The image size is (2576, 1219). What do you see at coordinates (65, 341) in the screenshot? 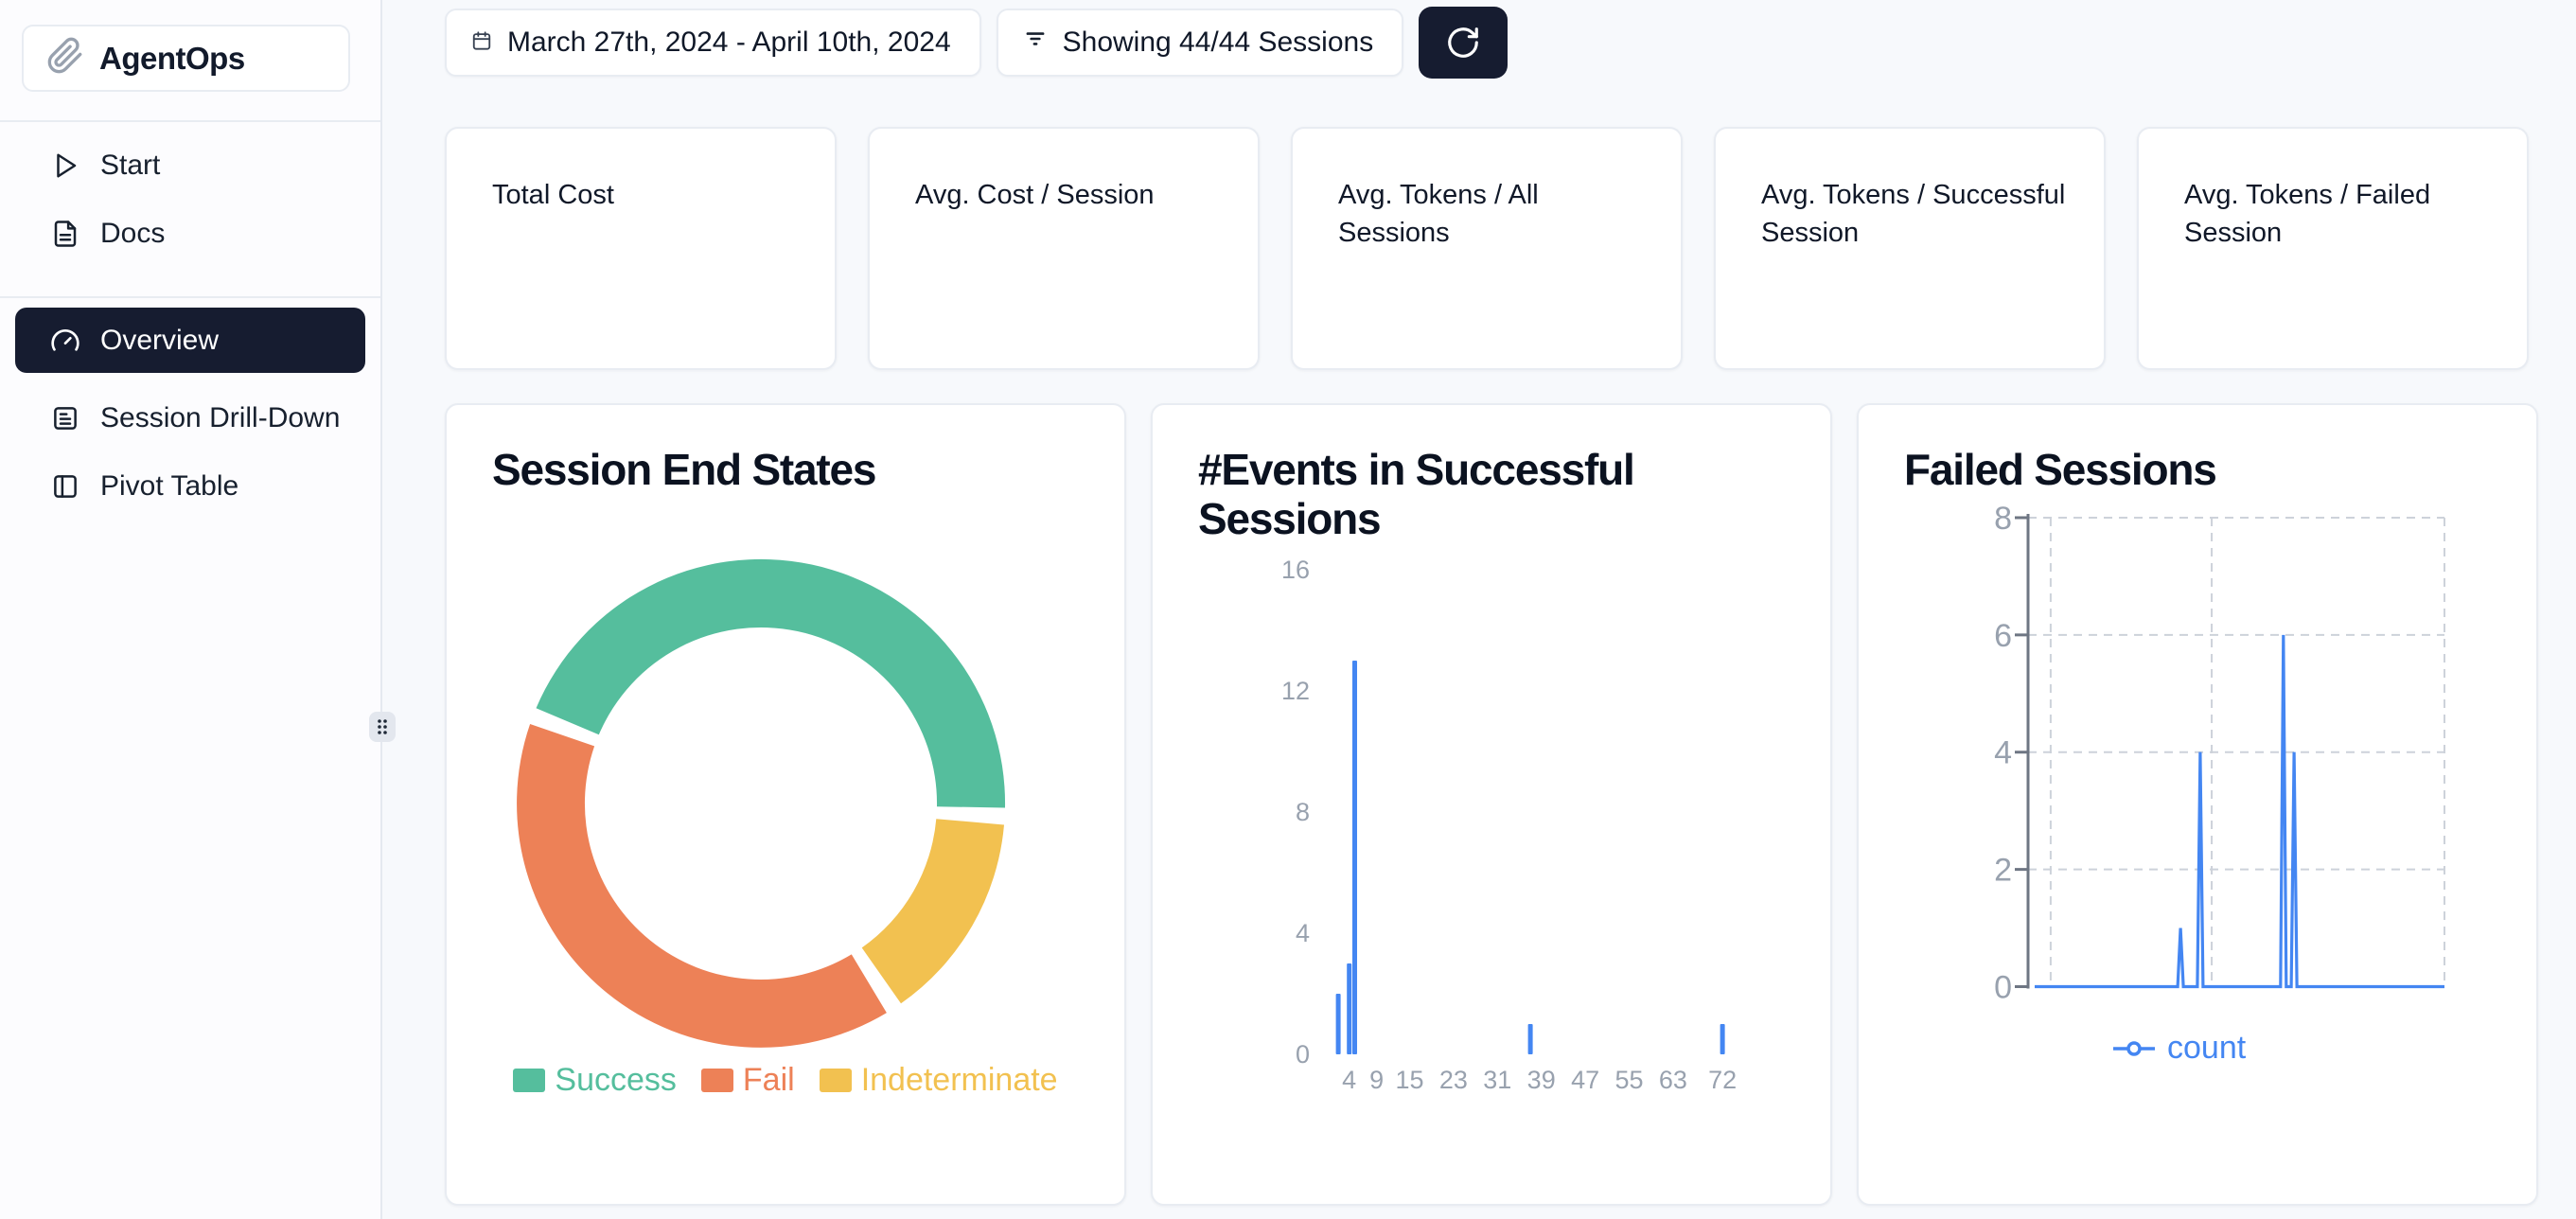
I see `gauge-icon` at bounding box center [65, 341].